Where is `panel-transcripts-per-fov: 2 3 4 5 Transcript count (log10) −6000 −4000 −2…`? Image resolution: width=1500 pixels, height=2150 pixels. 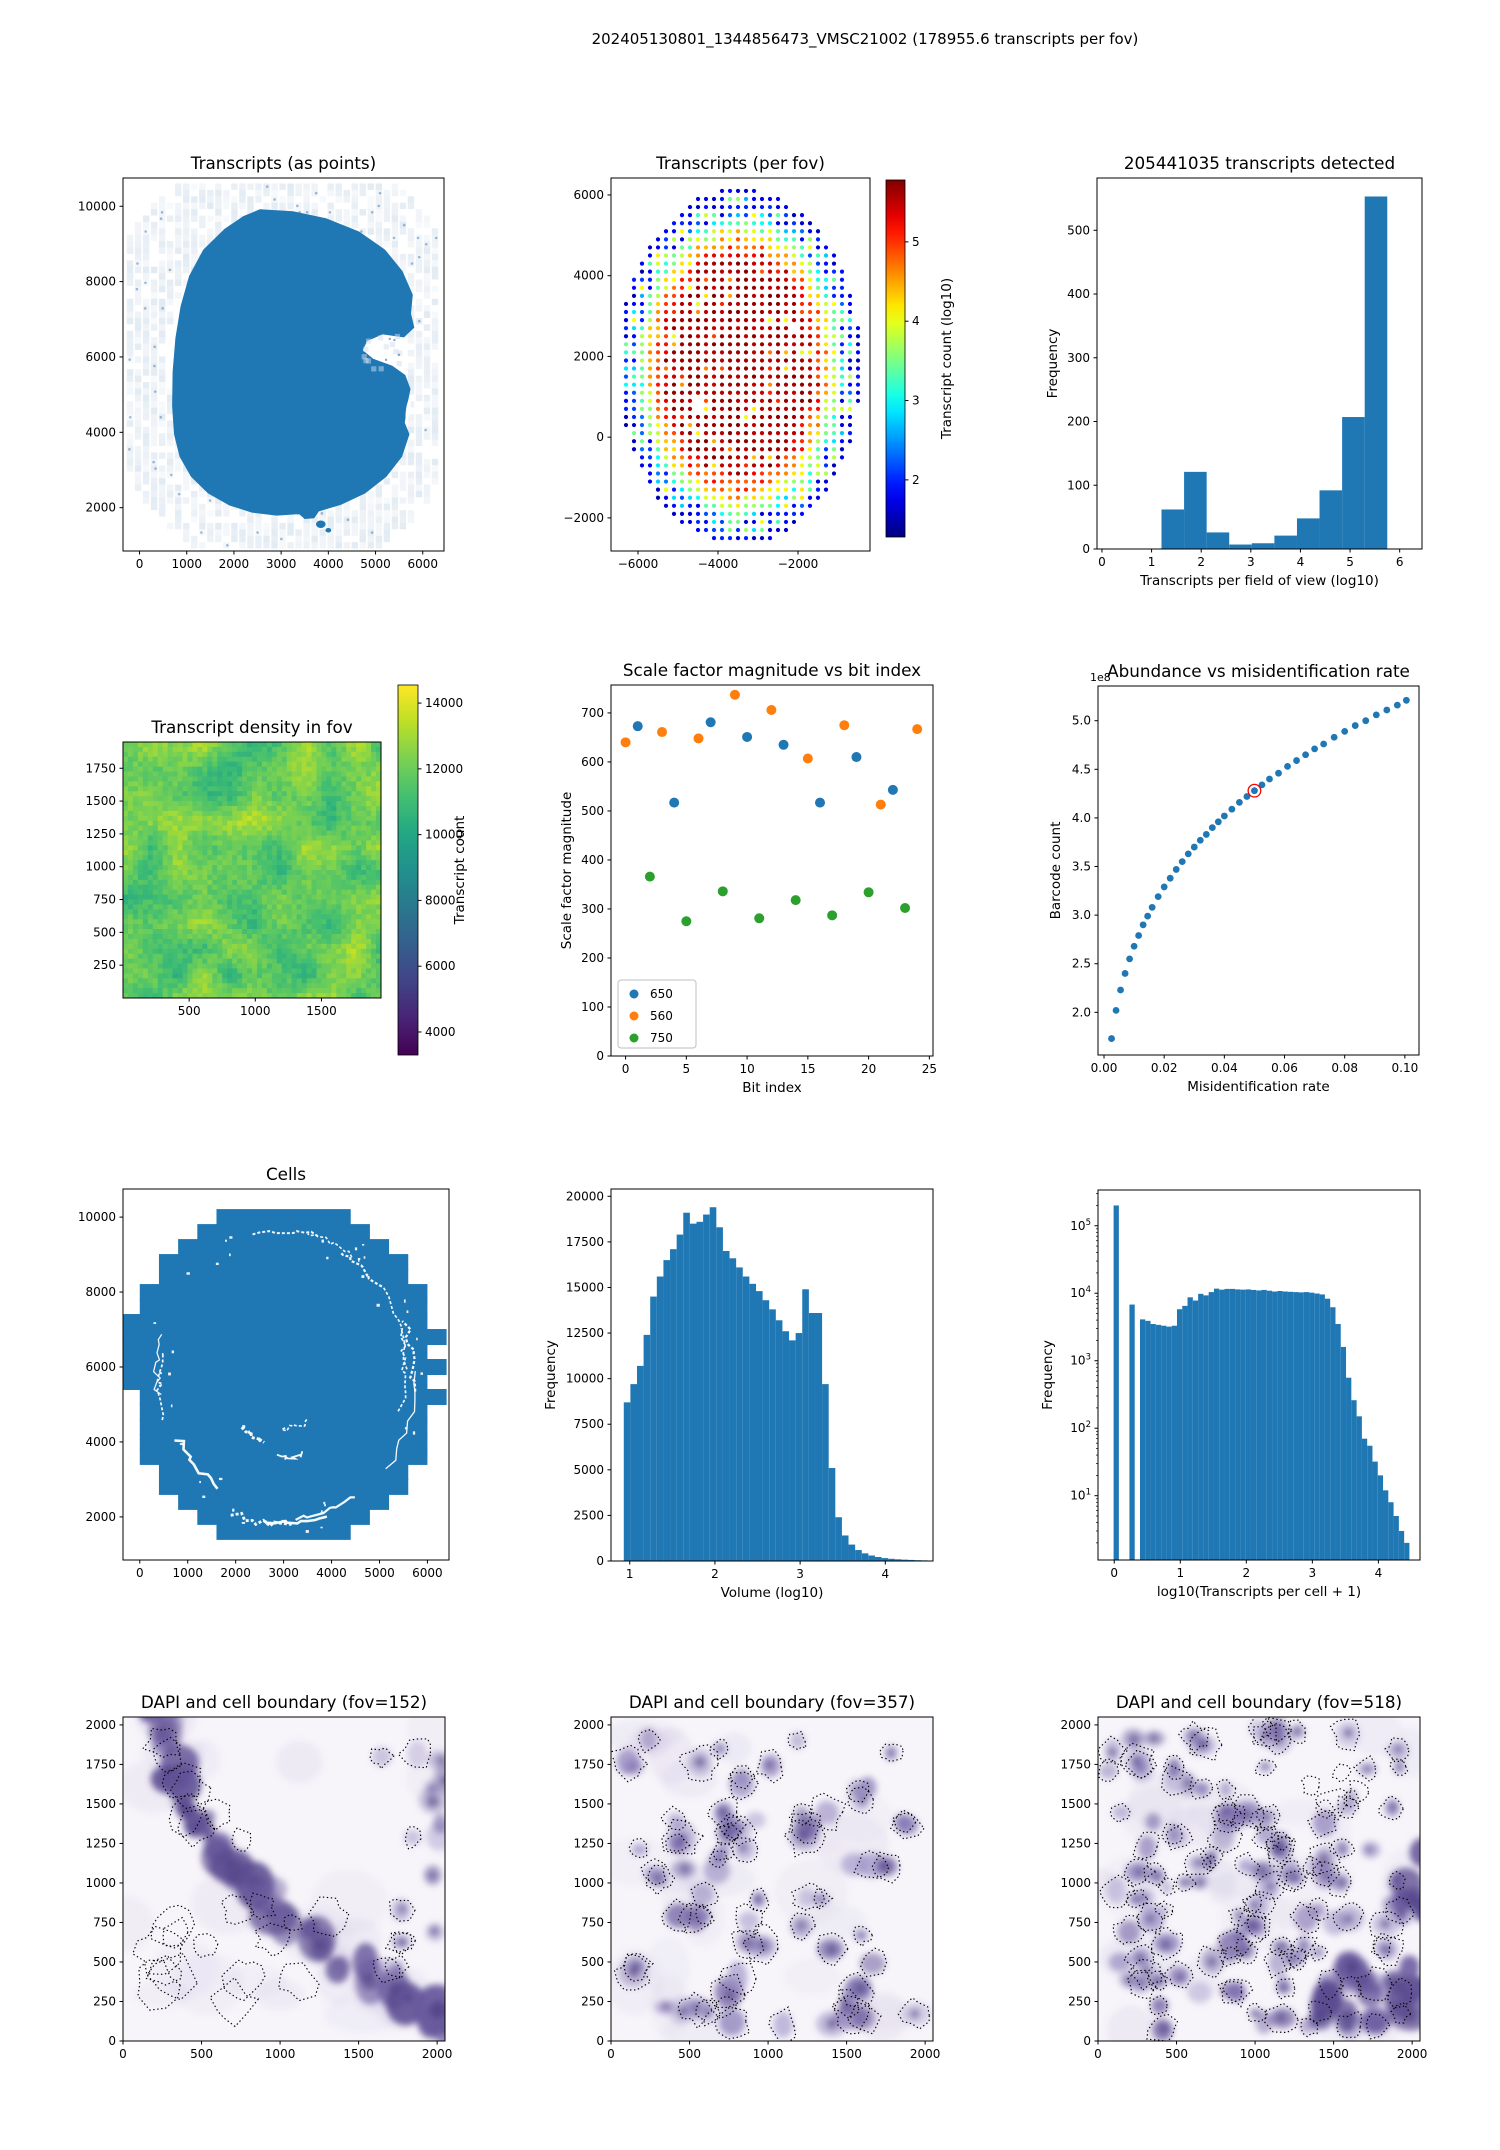 panel-transcripts-per-fov: 2 3 4 5 Transcript count (log10) −6000 −4000 −2… is located at coordinates (759, 362).